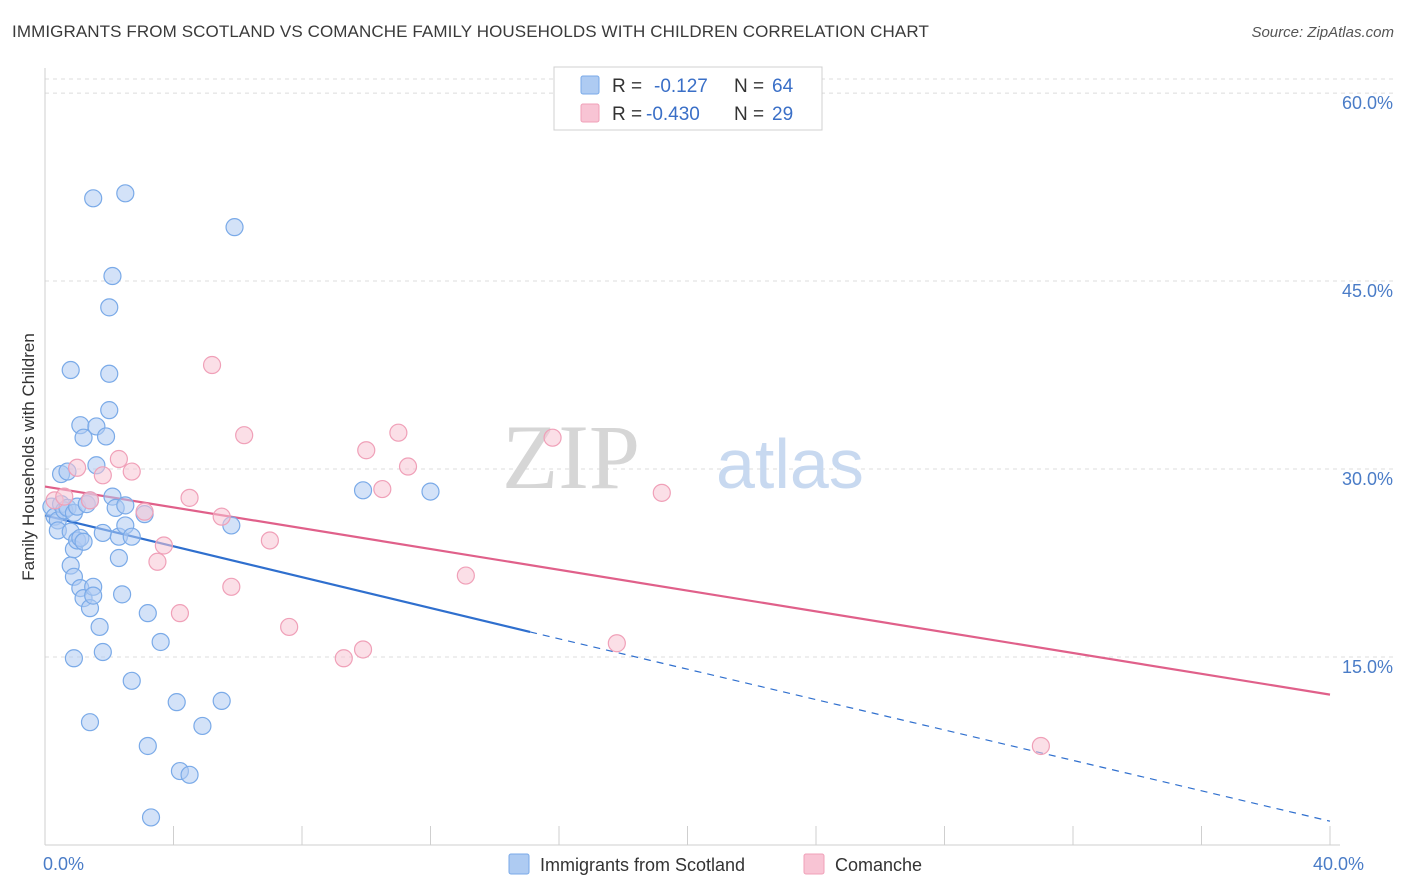  What do you see at coordinates (28, 457) in the screenshot?
I see `y-axis-label: Family Households with Children` at bounding box center [28, 457].